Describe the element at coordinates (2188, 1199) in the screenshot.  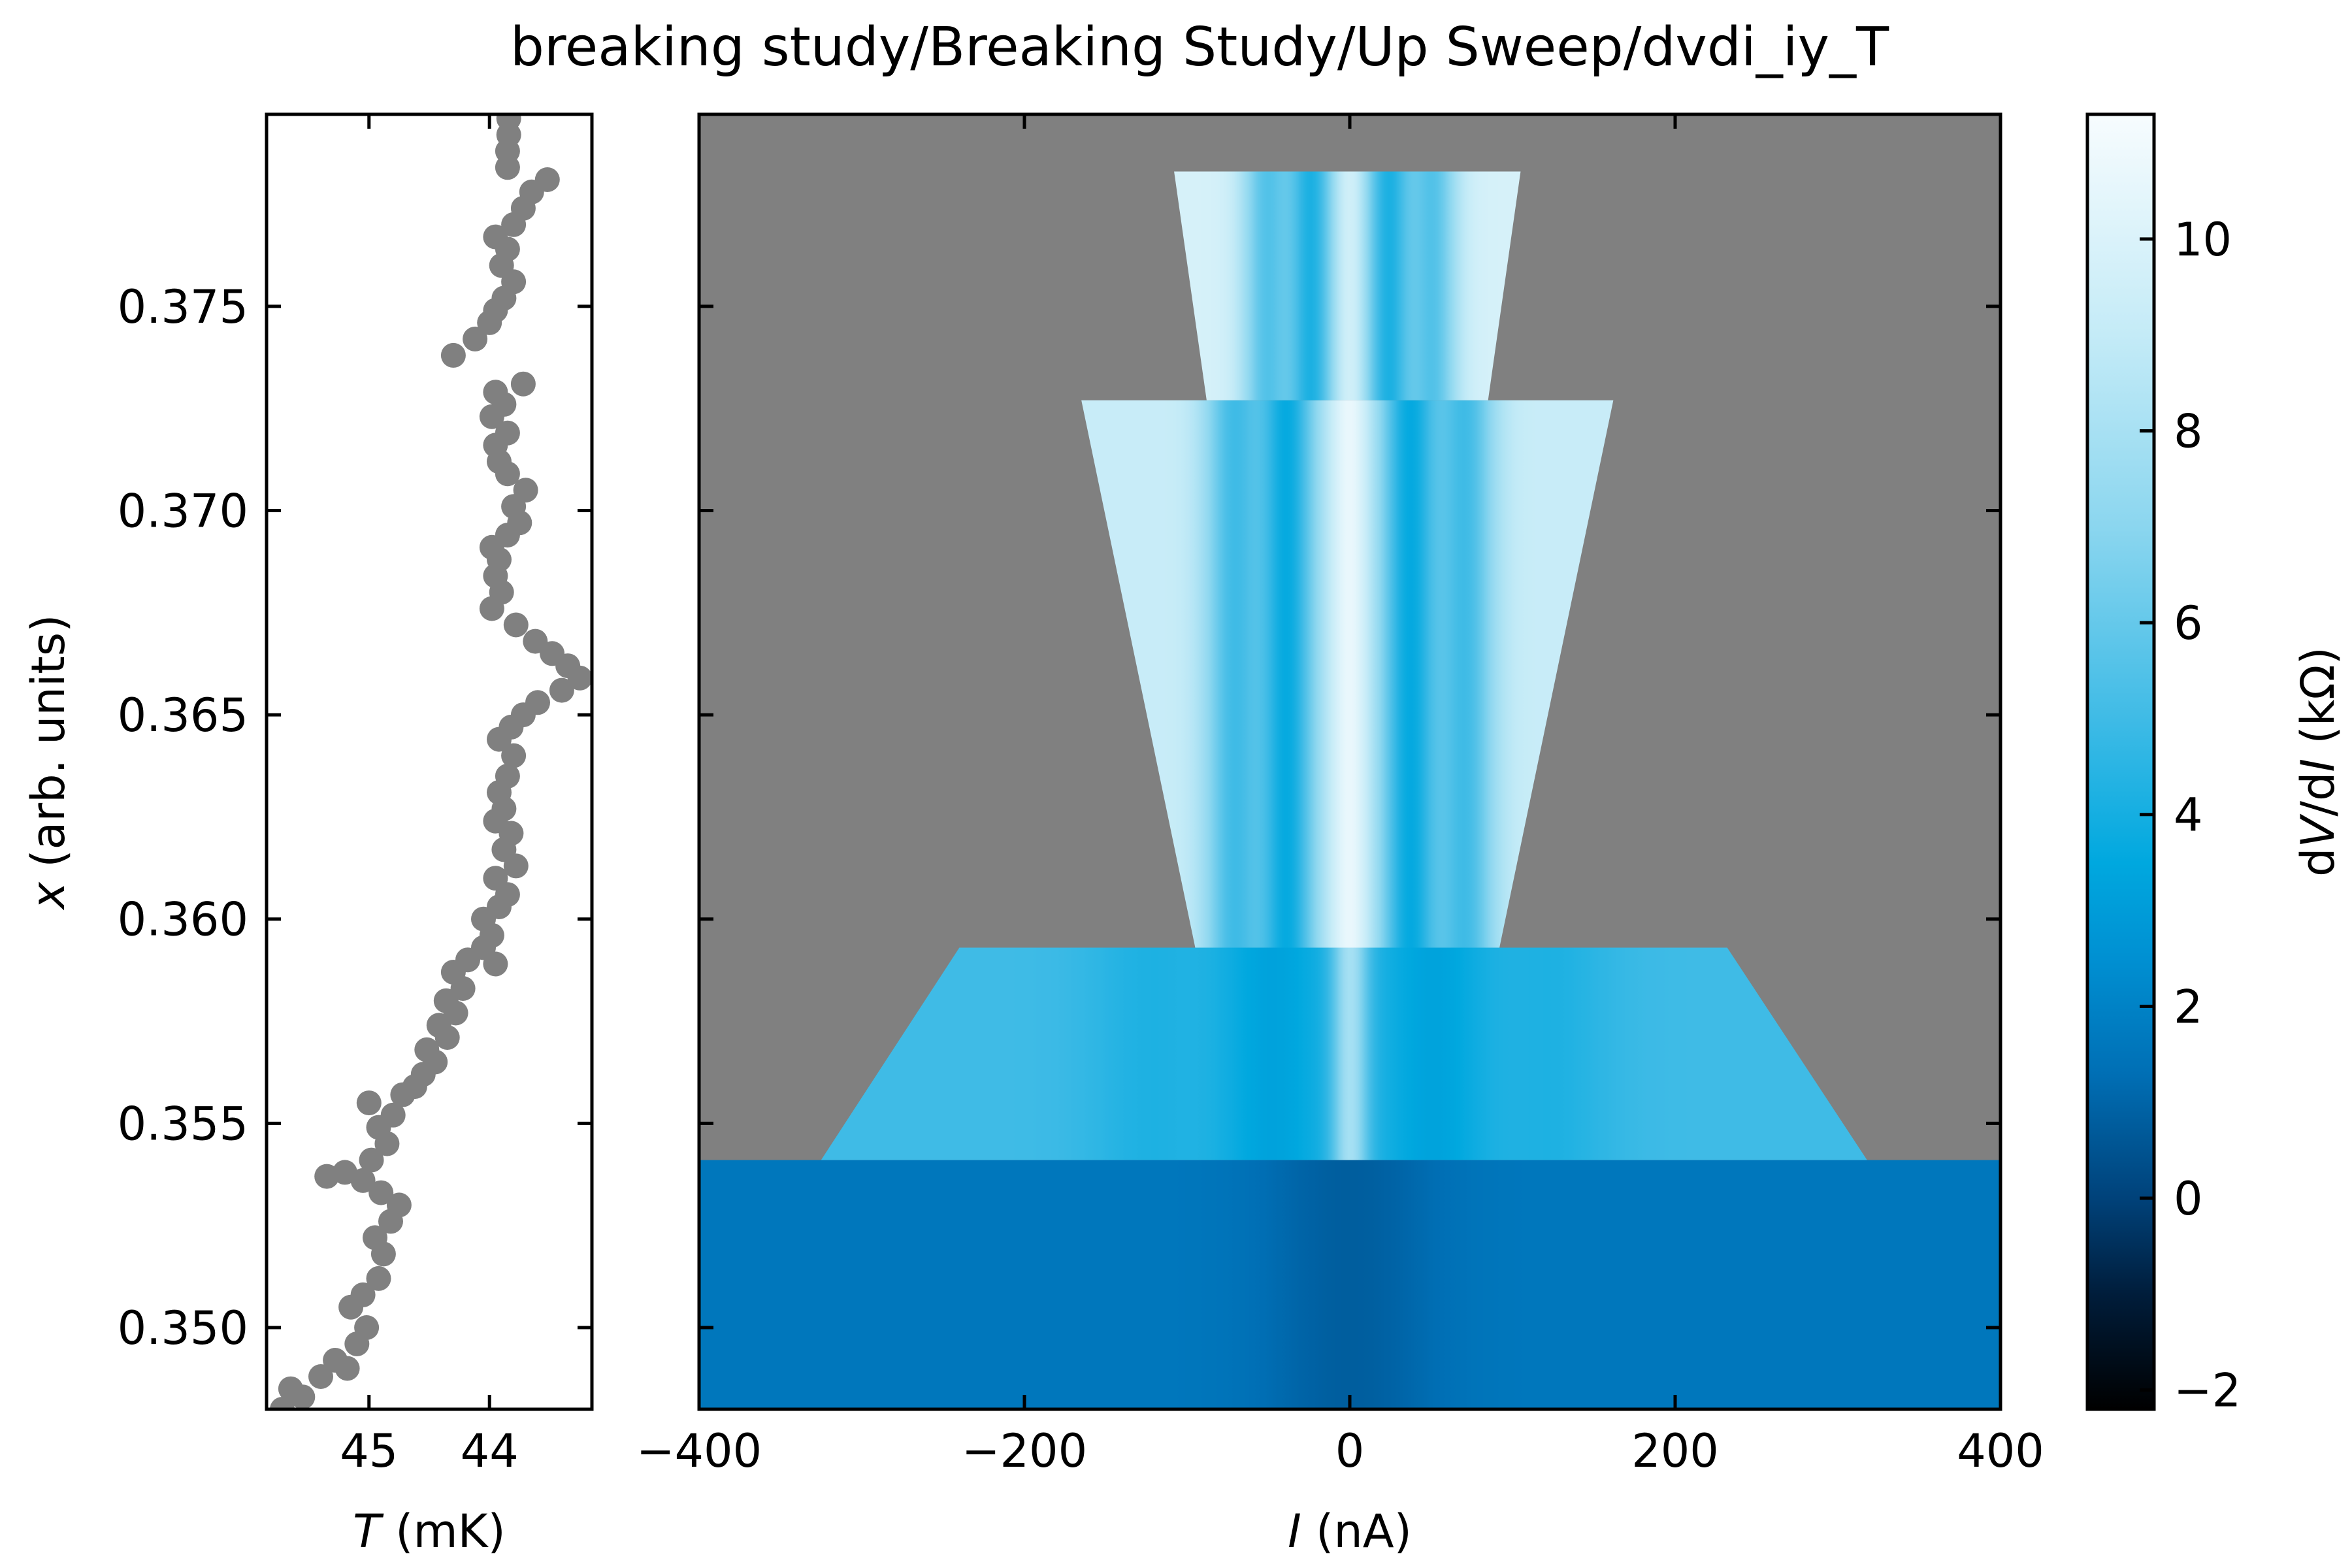
I see `colorbar-tick-label: 0` at that location.